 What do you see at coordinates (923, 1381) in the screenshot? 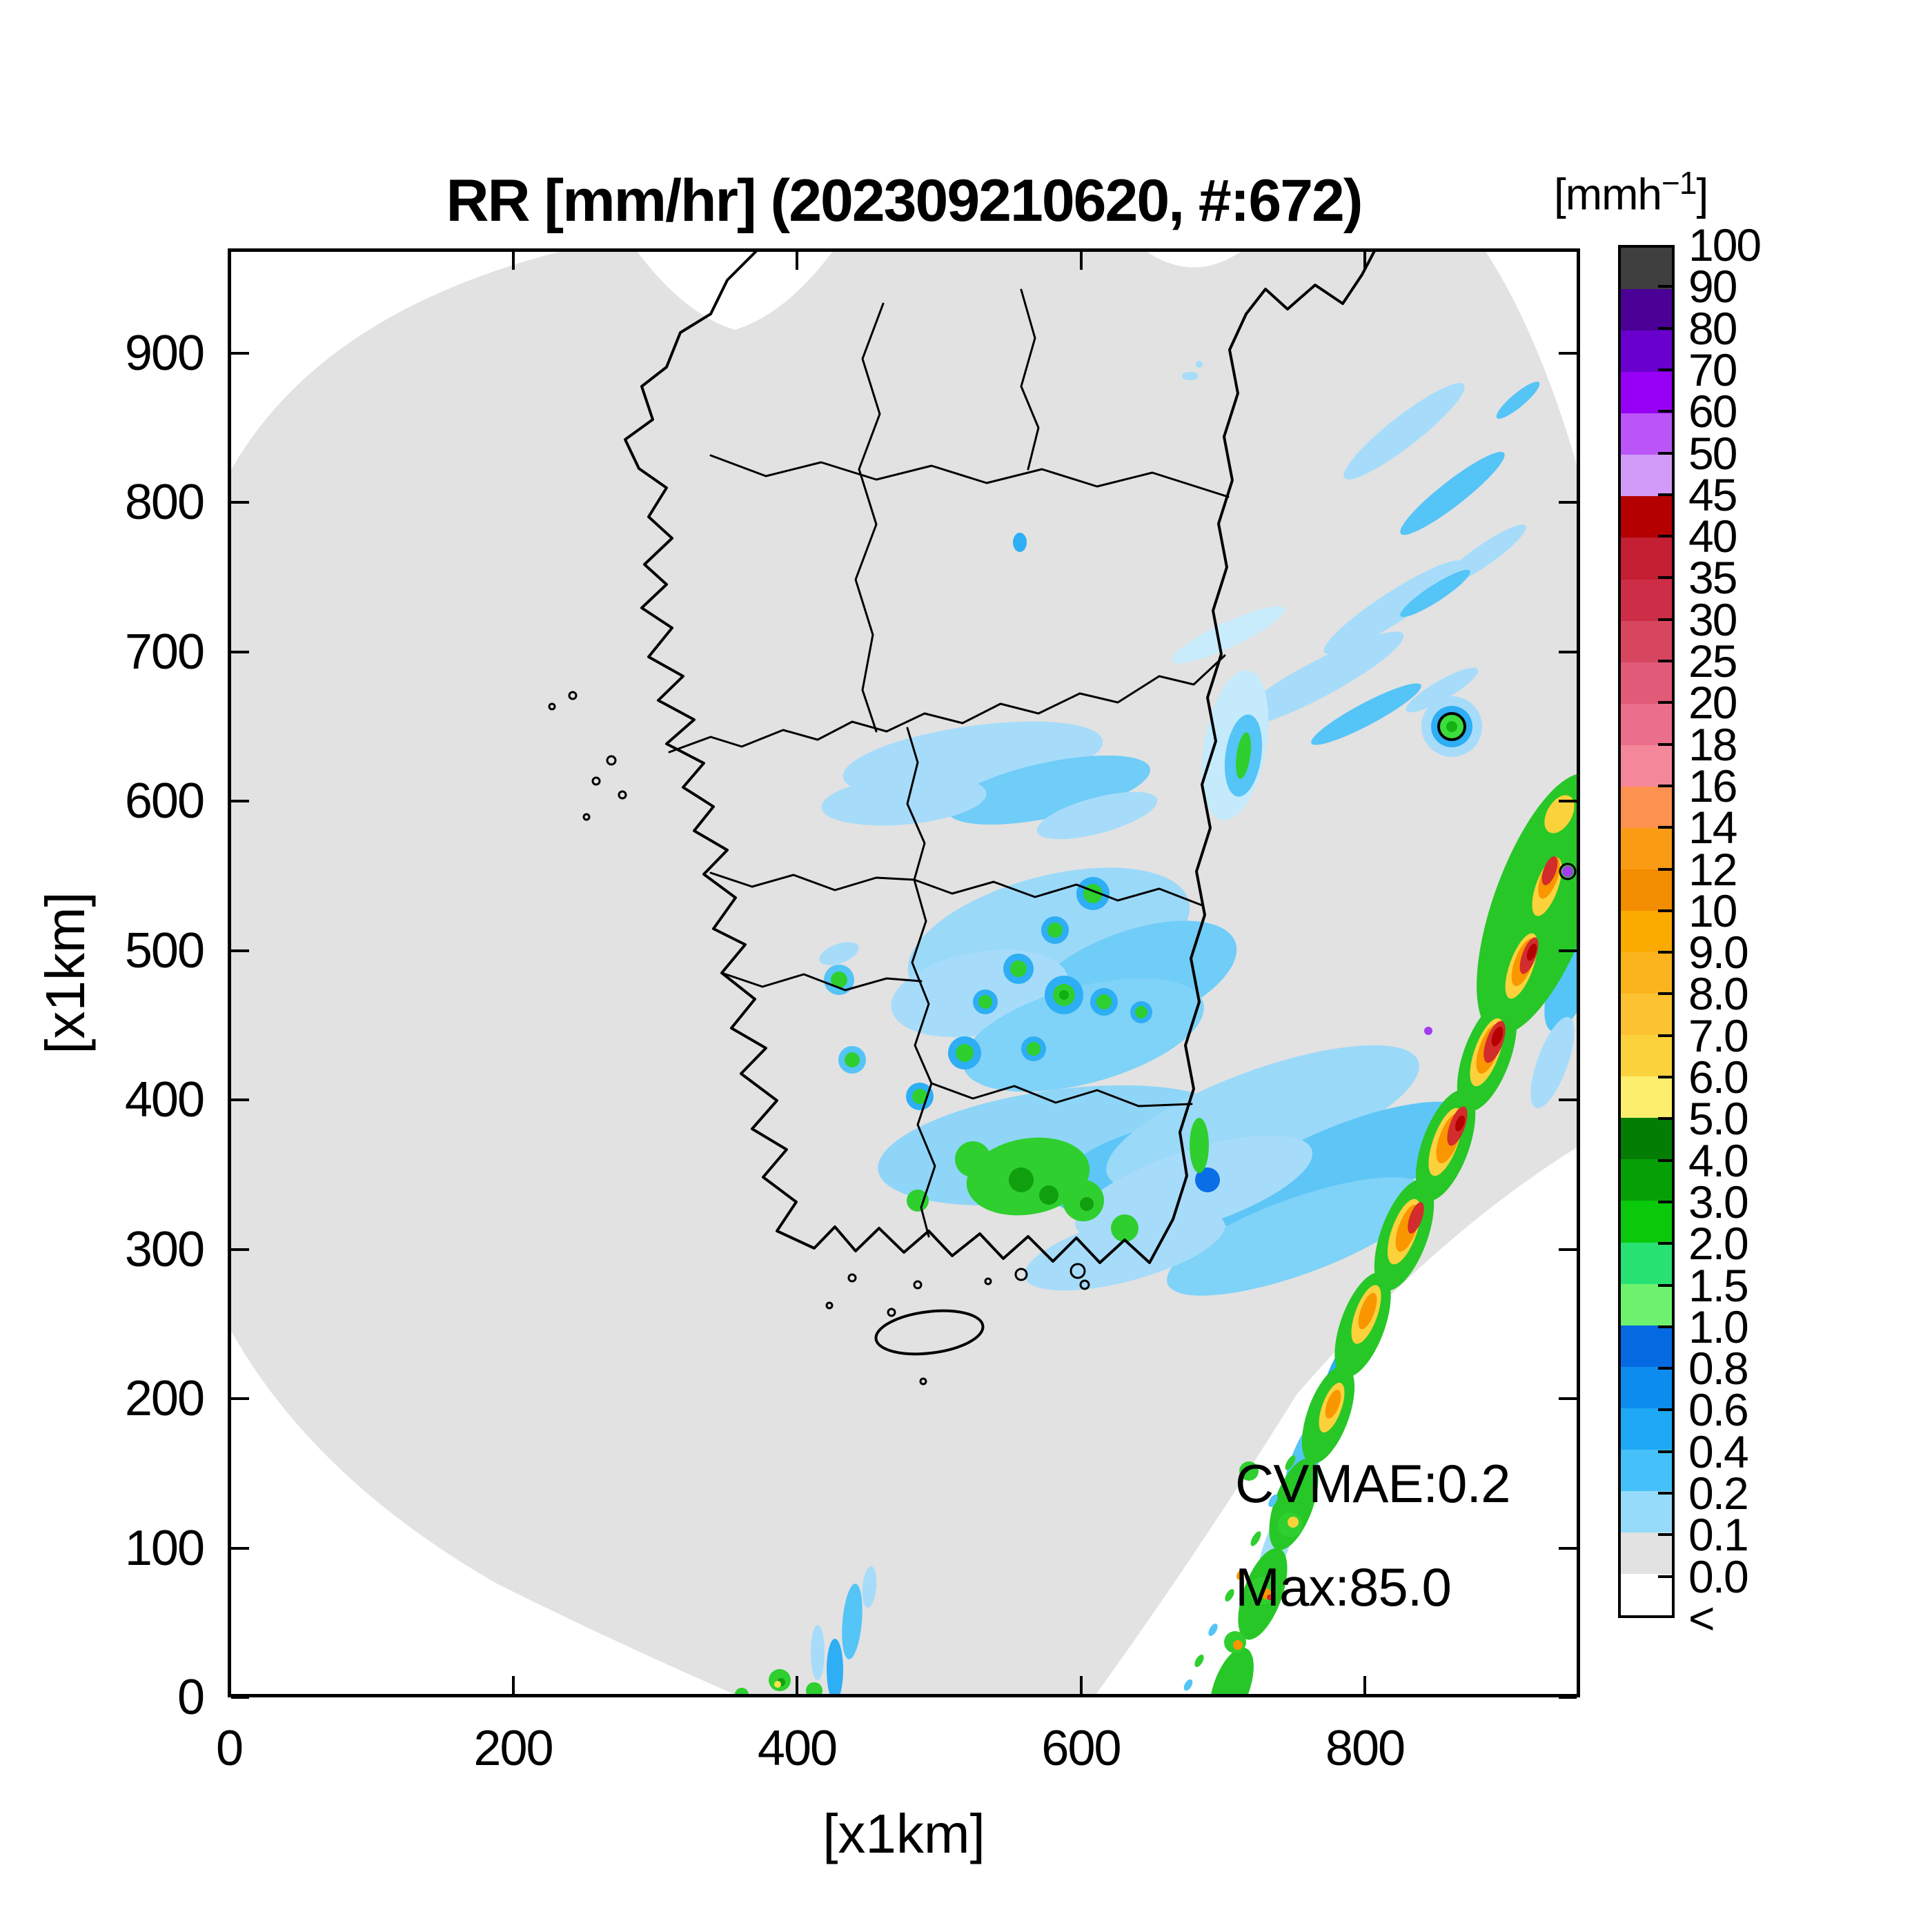
I see `islet-outline` at bounding box center [923, 1381].